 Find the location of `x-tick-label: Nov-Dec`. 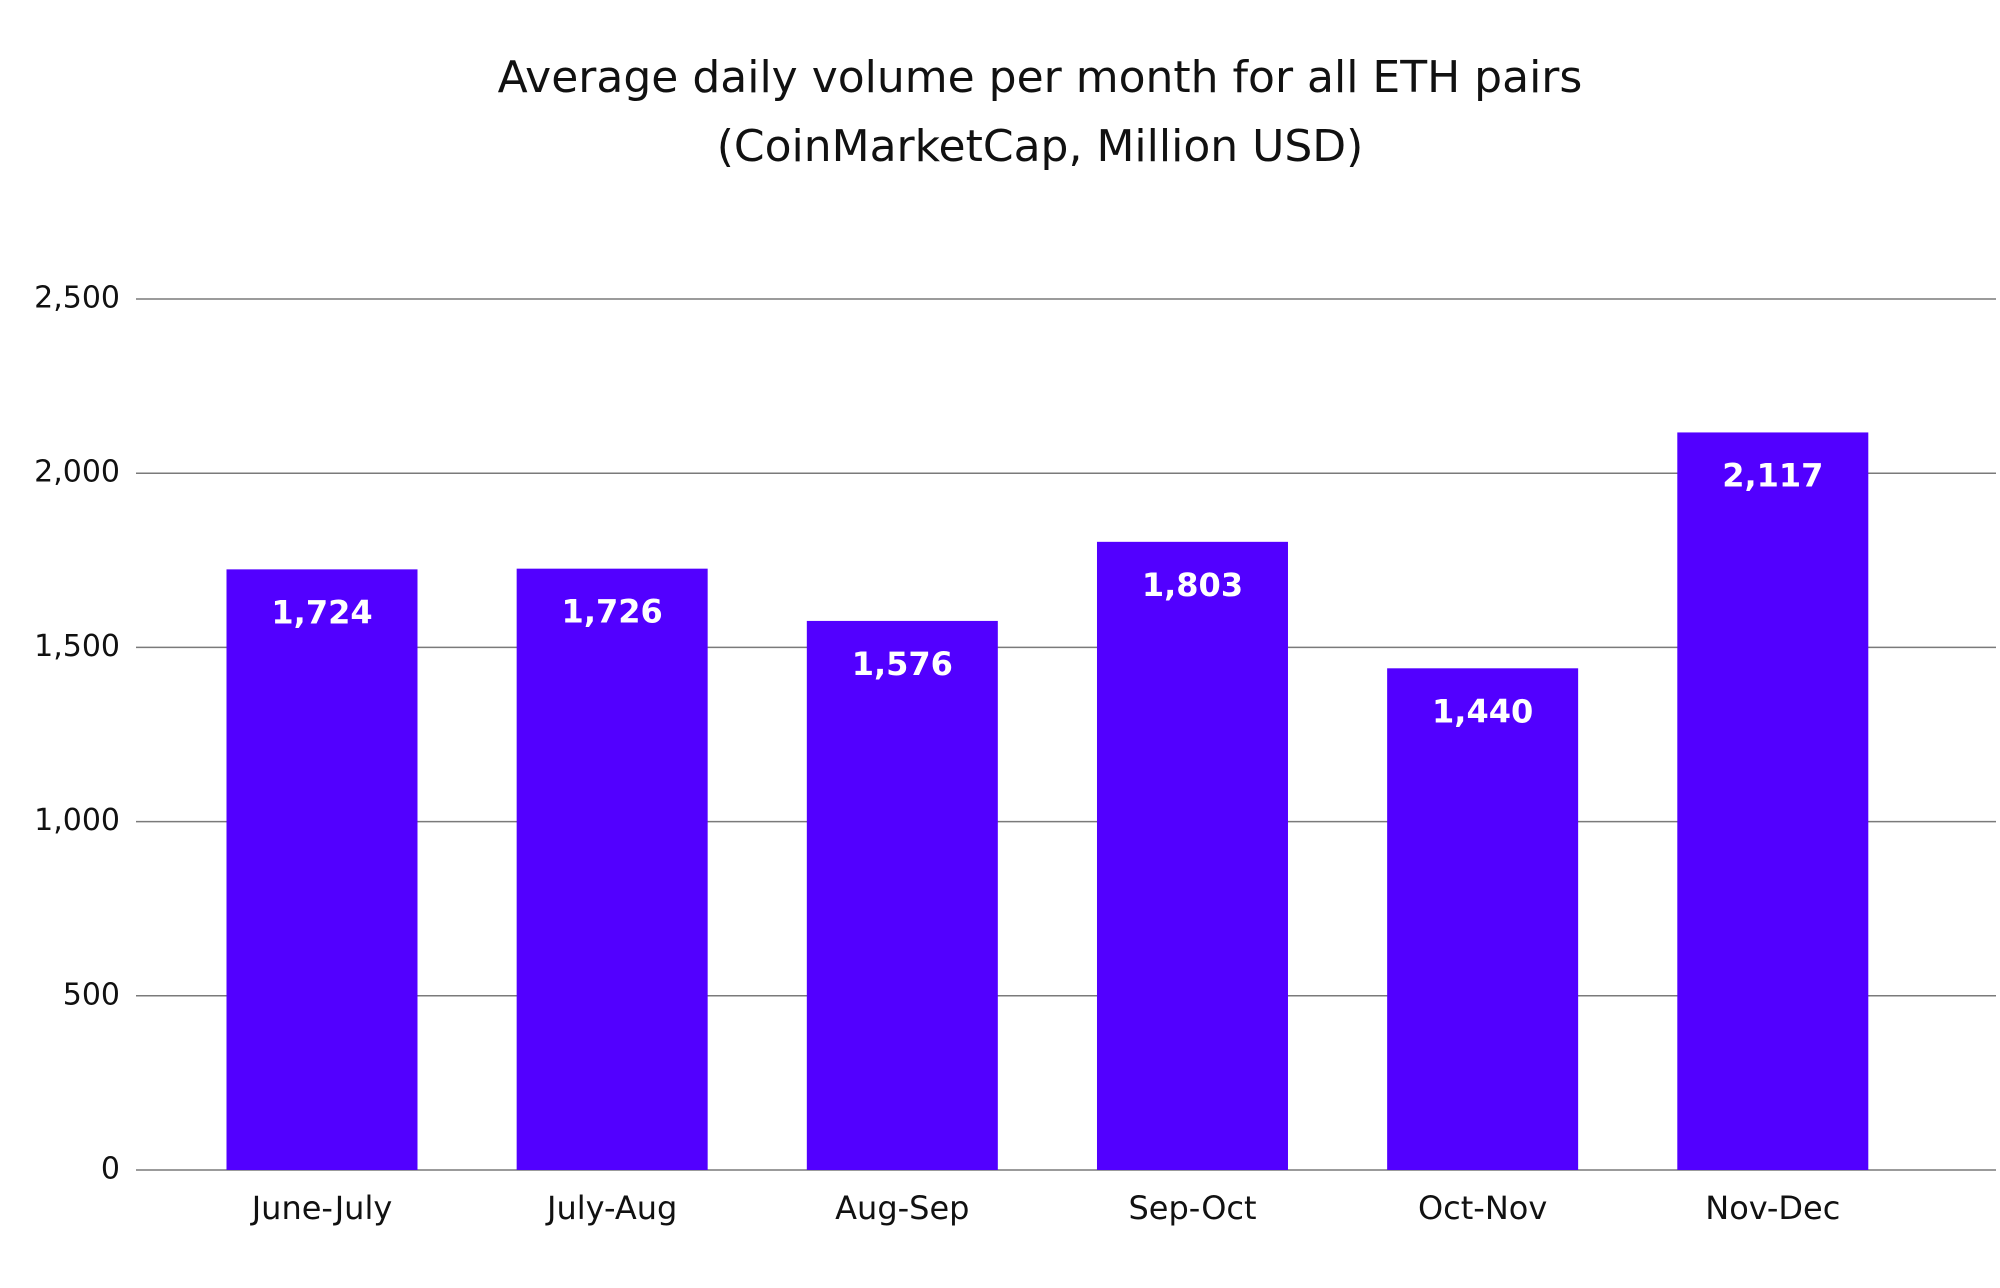

x-tick-label: Nov-Dec is located at coordinates (1772, 1208).